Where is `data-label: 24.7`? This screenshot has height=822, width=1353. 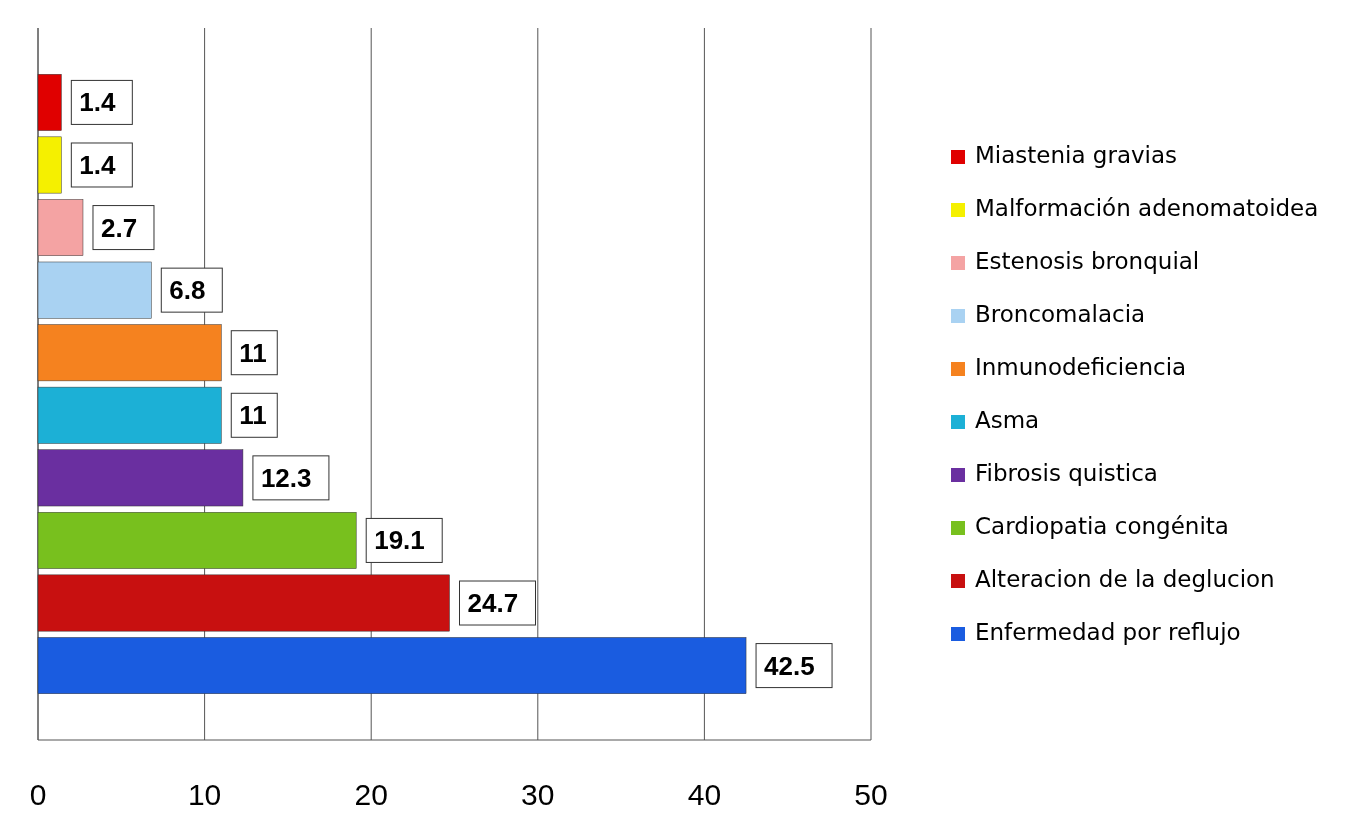
data-label: 24.7 is located at coordinates (493, 603).